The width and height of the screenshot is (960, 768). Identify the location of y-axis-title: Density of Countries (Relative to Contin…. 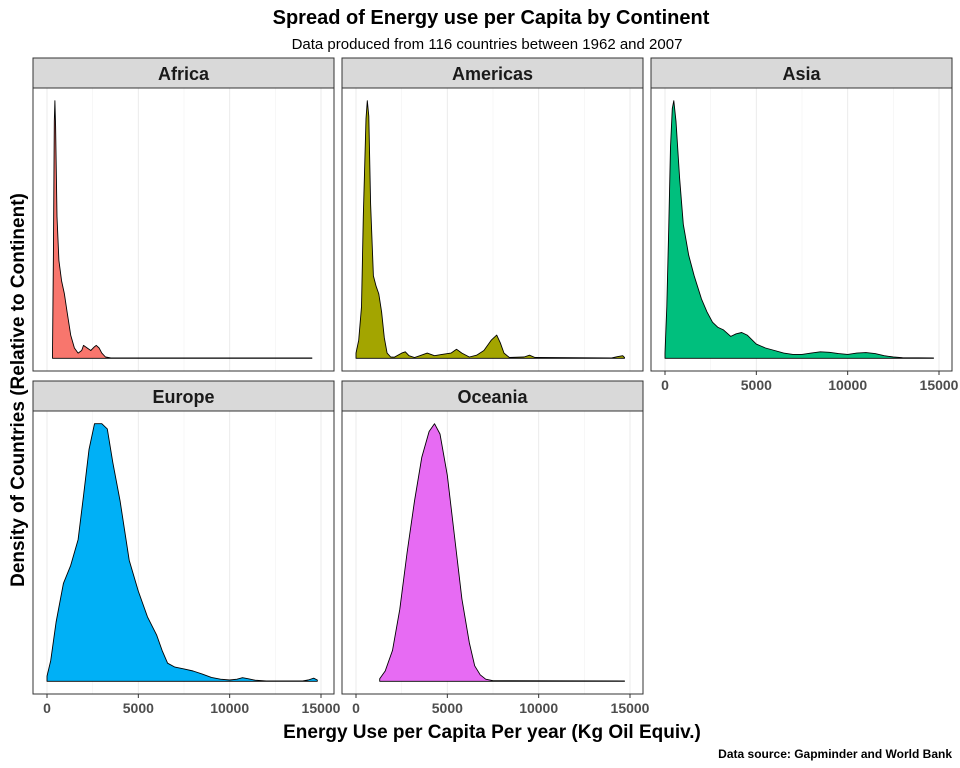
(18, 390).